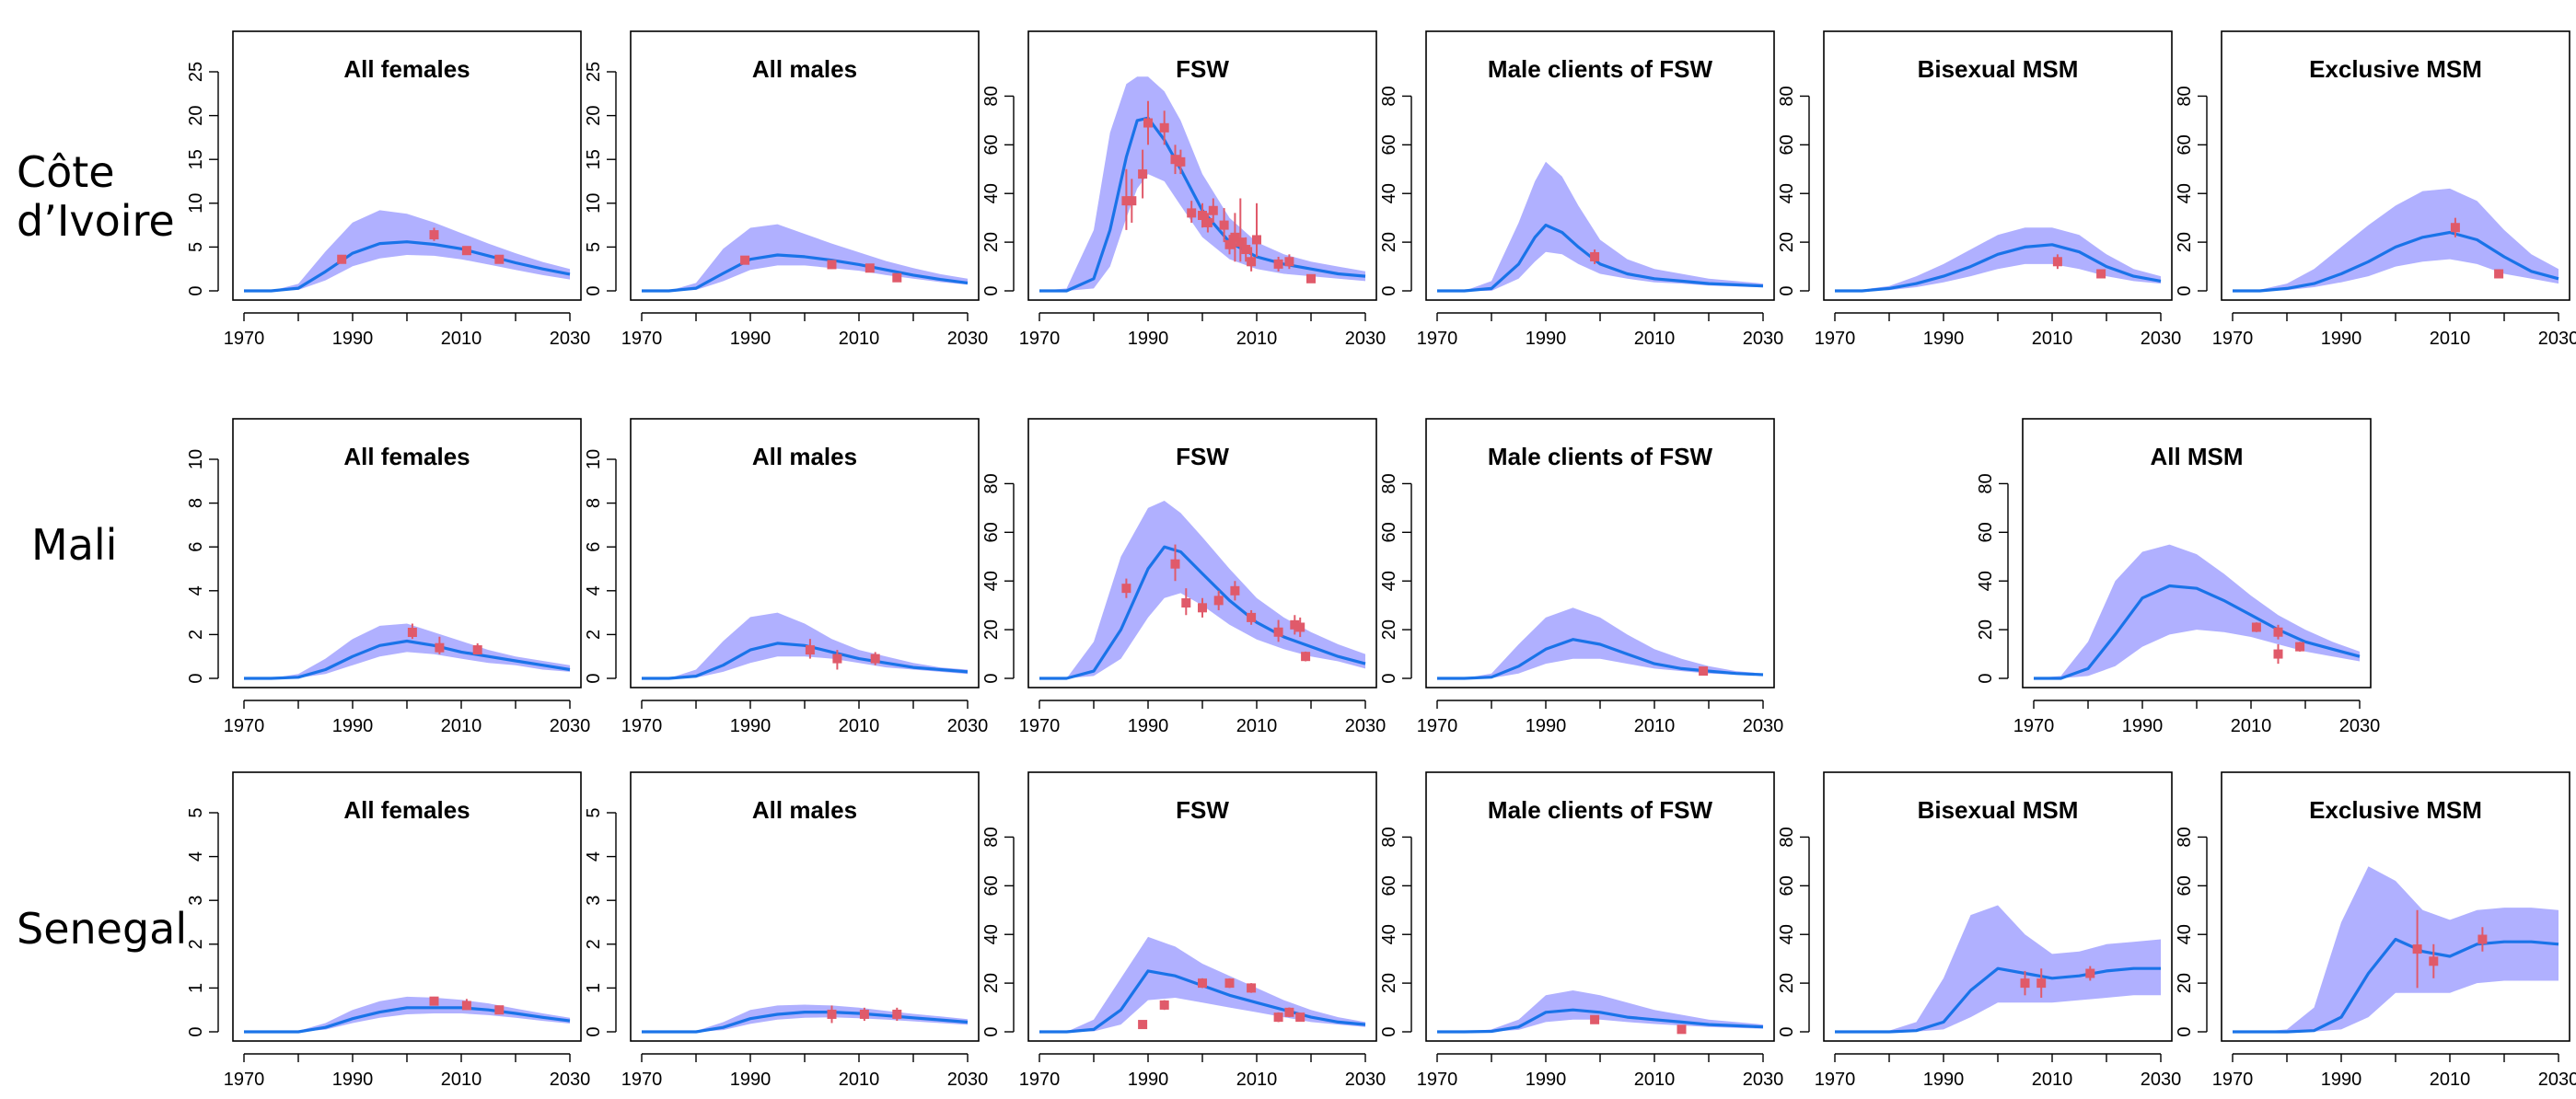  I want to click on y-tick-label: 8, so click(594, 503).